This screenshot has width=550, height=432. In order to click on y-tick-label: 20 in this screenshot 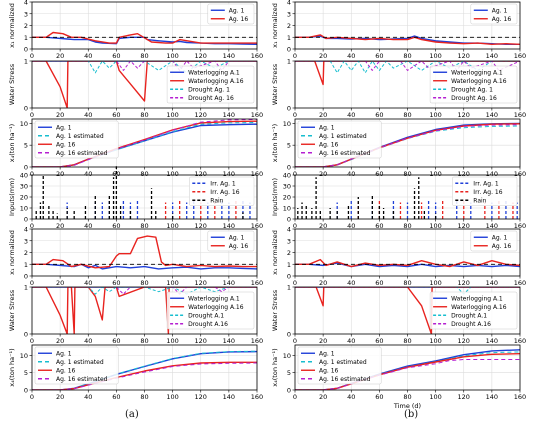, I will do `click(287, 198)`.